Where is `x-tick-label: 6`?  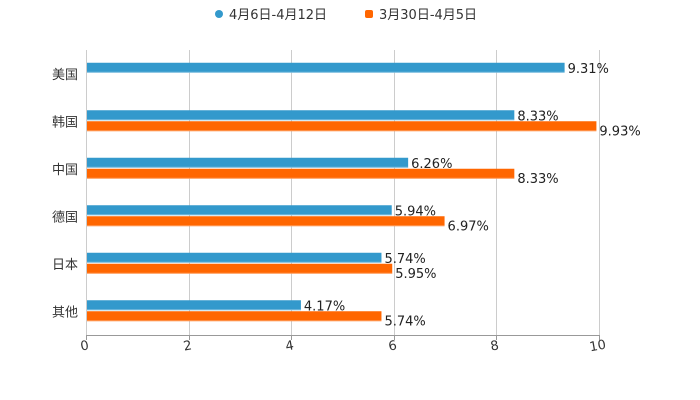 x-tick-label: 6 is located at coordinates (392, 346).